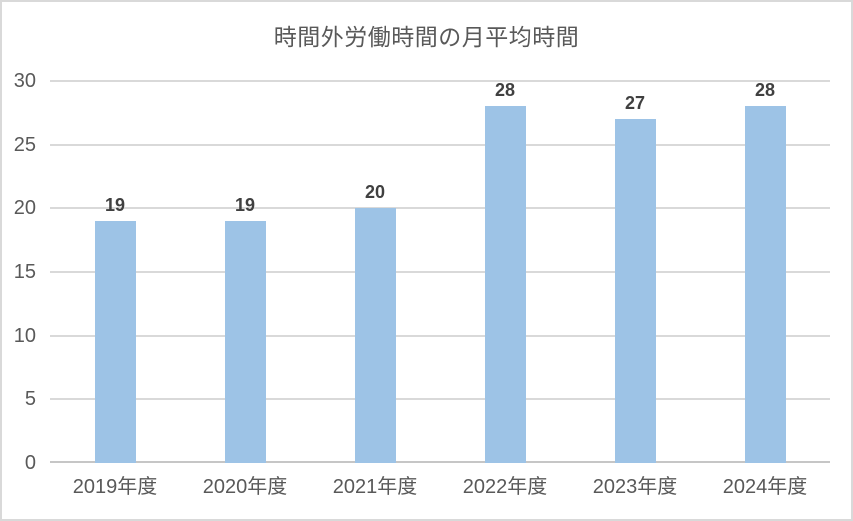 The image size is (853, 521). Describe the element at coordinates (245, 205) in the screenshot. I see `data-label-2020: 19` at that location.